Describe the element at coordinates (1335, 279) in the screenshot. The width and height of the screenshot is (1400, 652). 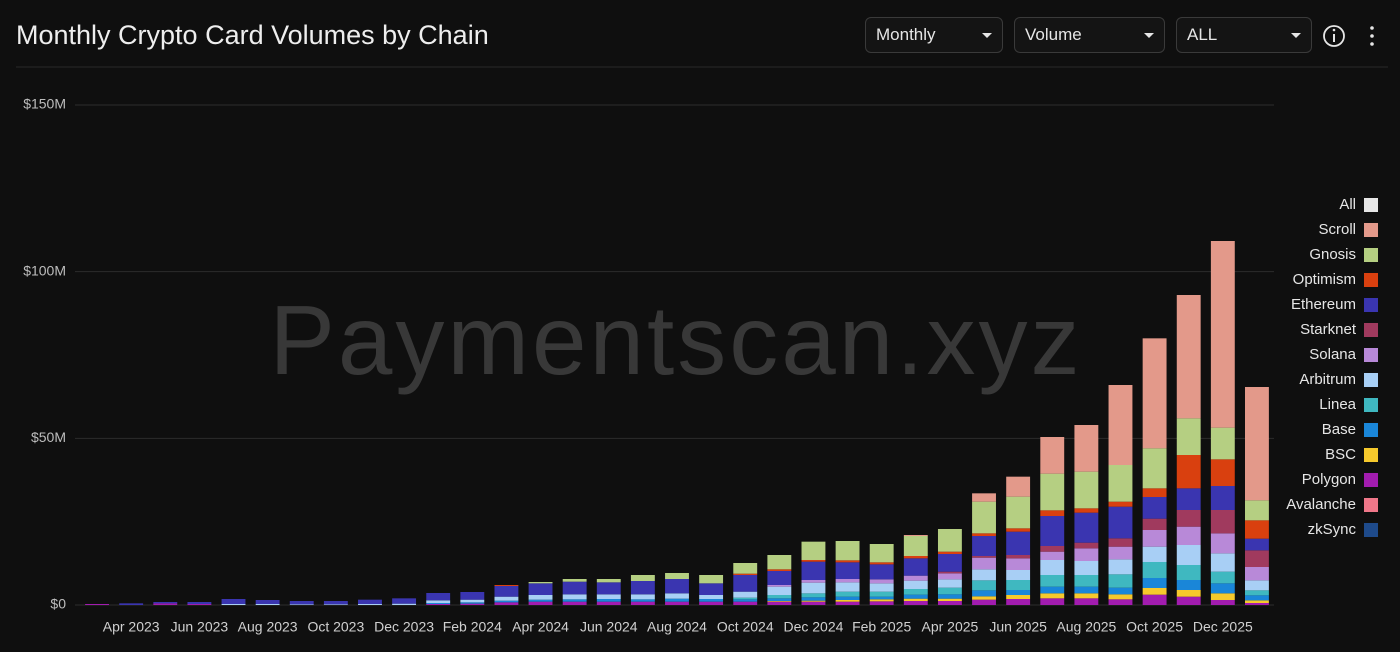
I see `legend-item: Optimism` at that location.